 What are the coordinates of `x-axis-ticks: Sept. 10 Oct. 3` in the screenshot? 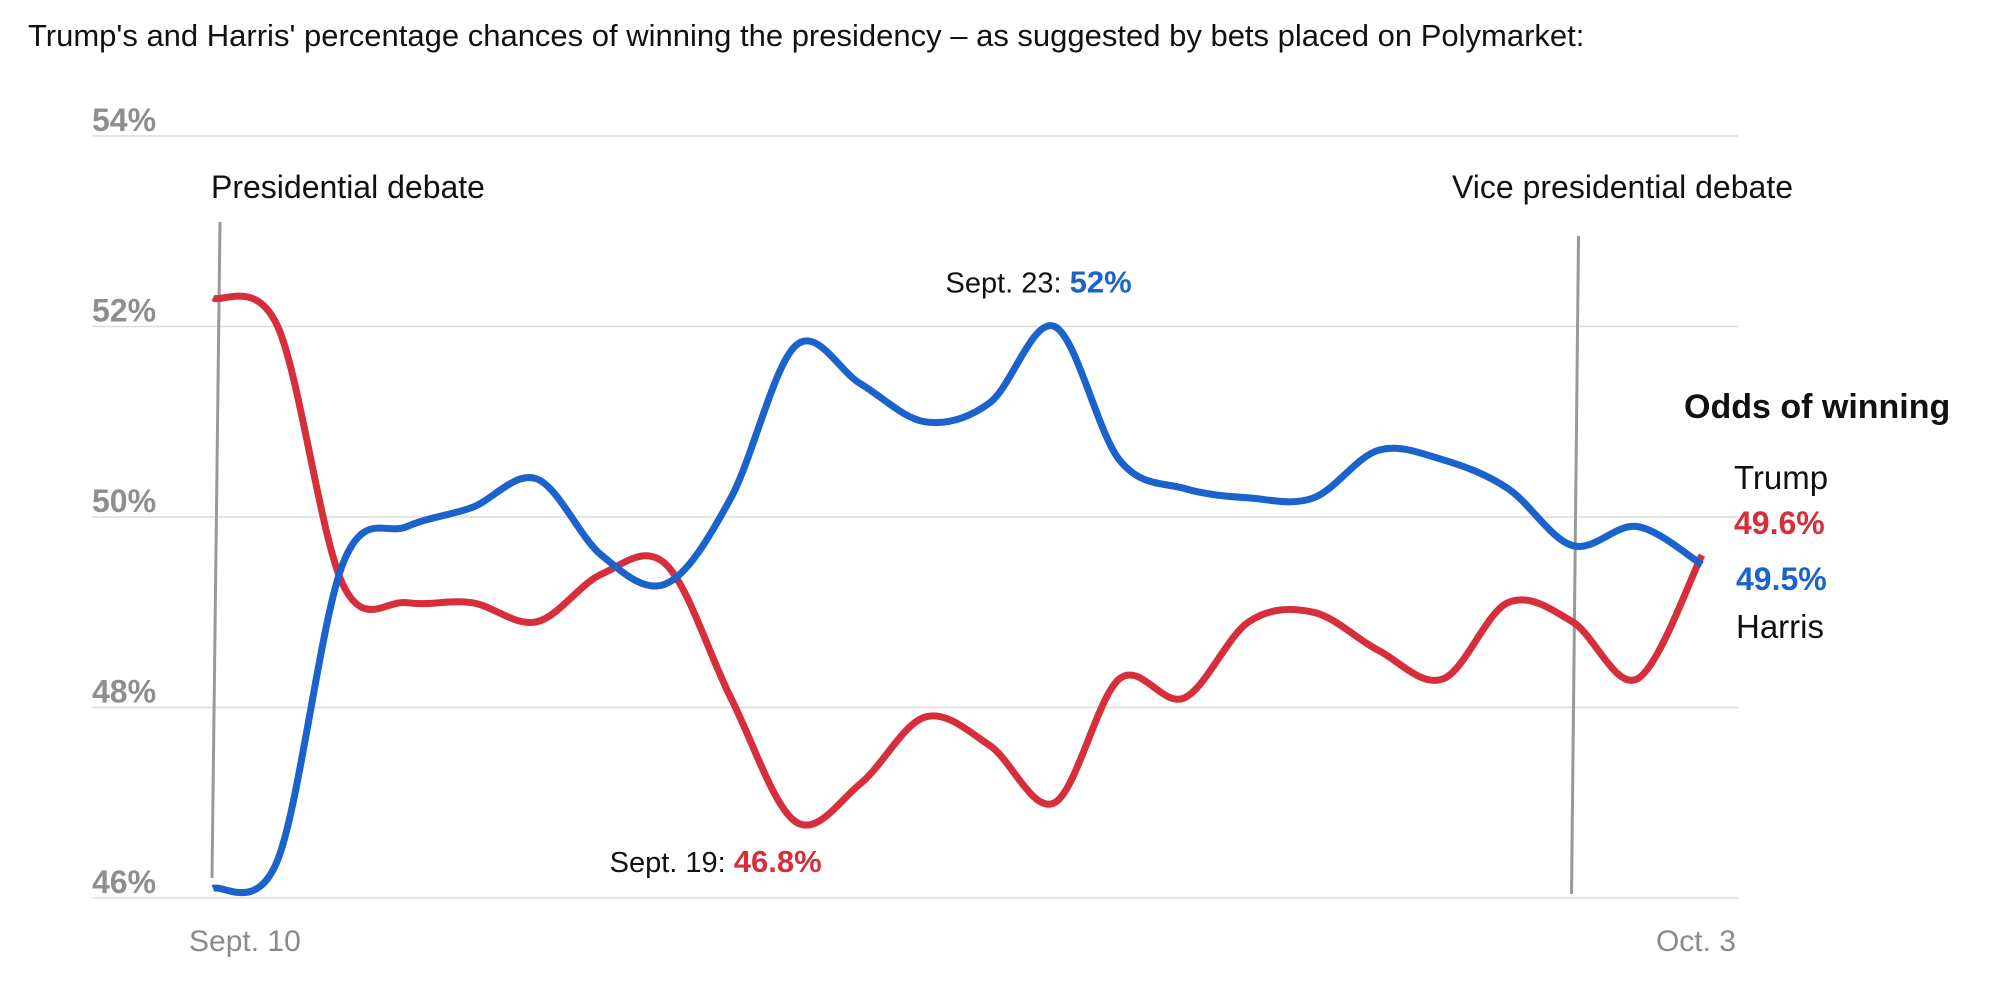 It's located at (962, 941).